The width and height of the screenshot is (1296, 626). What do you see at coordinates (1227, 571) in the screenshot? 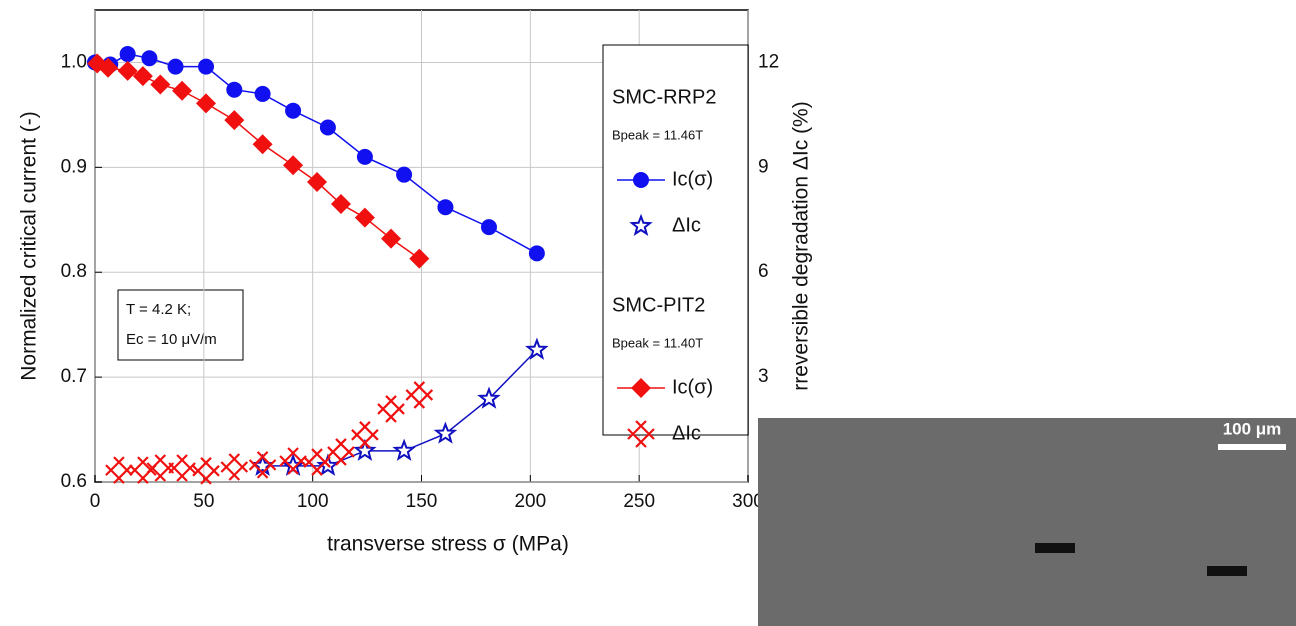
I see `micrograph-void` at bounding box center [1227, 571].